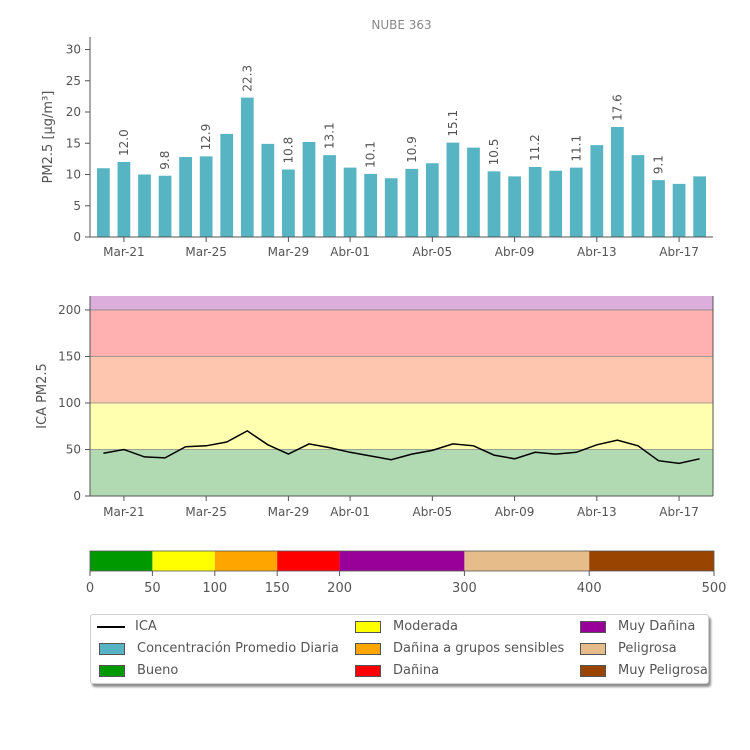  What do you see at coordinates (464, 588) in the screenshot?
I see `colorbar-tick-label: 300` at bounding box center [464, 588].